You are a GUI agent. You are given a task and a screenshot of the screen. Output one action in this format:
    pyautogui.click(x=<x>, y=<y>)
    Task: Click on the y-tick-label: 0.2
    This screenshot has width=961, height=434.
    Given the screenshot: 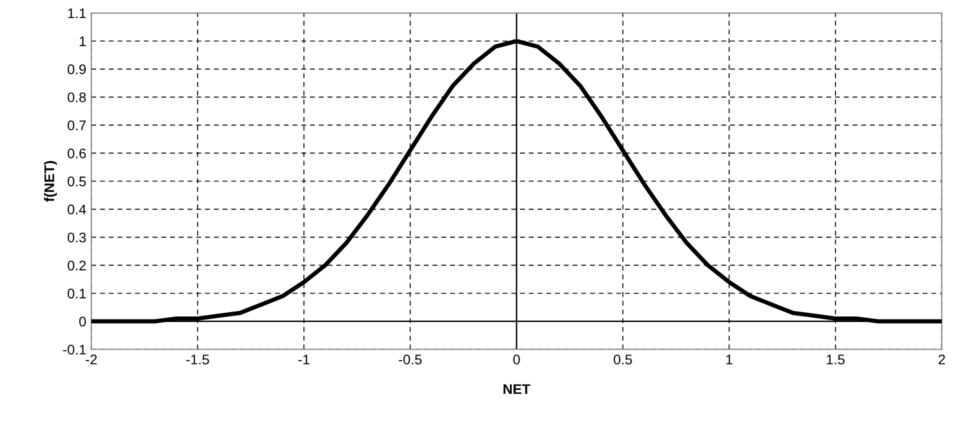 What is the action you would take?
    pyautogui.click(x=77, y=265)
    